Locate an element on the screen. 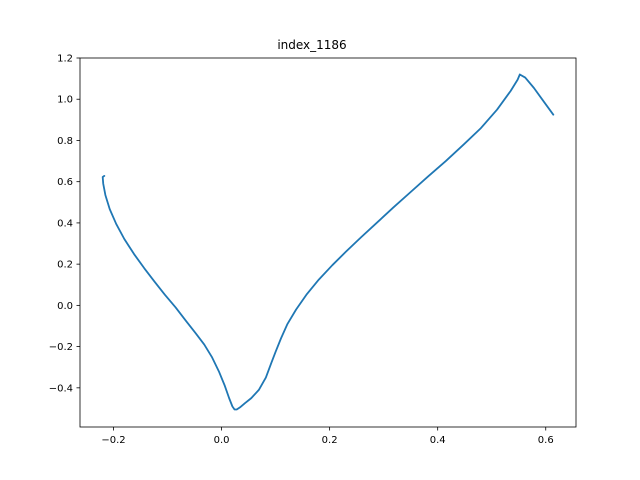 Image resolution: width=640 pixels, height=480 pixels. y-tick-label: 0.2 is located at coordinates (65, 265).